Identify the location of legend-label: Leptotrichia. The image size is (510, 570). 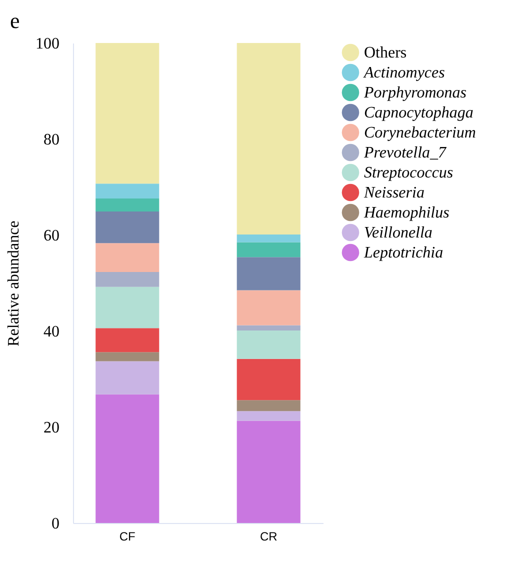
(403, 253).